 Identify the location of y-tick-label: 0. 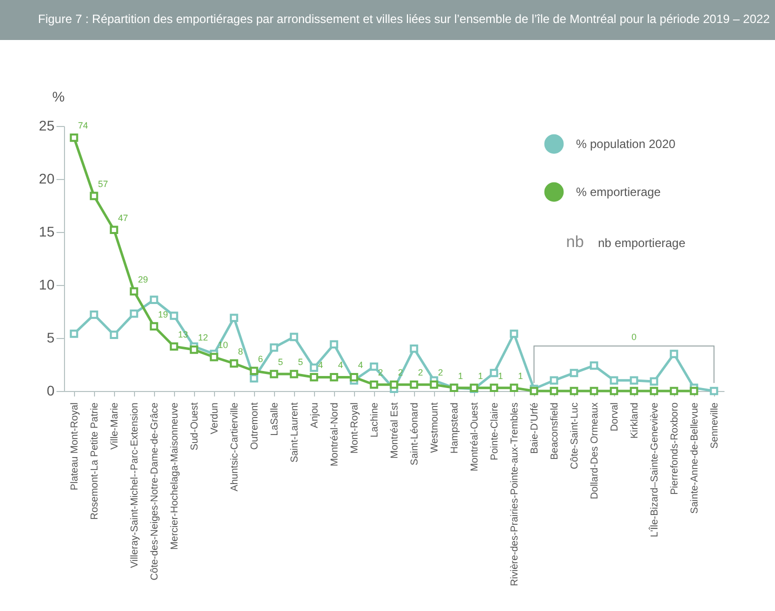
(50, 390).